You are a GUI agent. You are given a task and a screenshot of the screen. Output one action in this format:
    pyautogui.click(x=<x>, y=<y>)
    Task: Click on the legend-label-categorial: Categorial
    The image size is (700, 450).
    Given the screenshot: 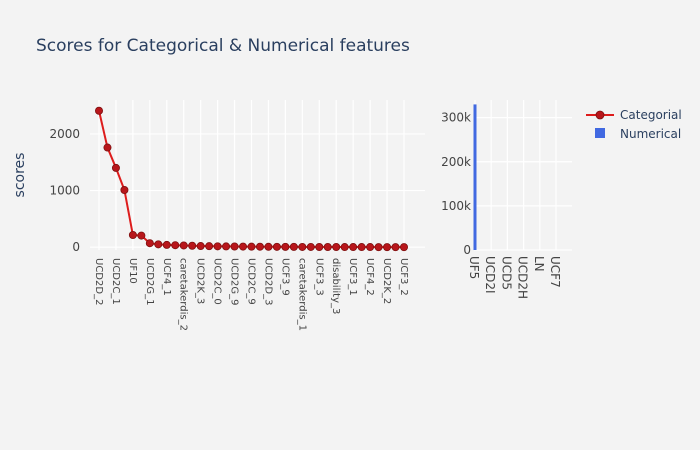 What is the action you would take?
    pyautogui.click(x=651, y=115)
    